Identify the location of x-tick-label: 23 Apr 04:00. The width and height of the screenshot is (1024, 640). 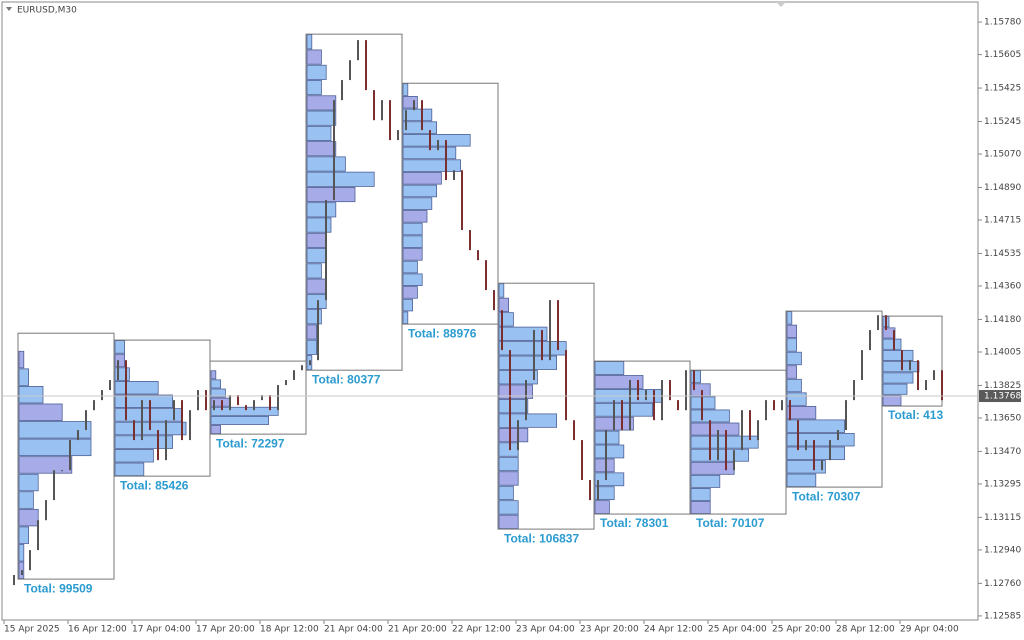
(545, 630).